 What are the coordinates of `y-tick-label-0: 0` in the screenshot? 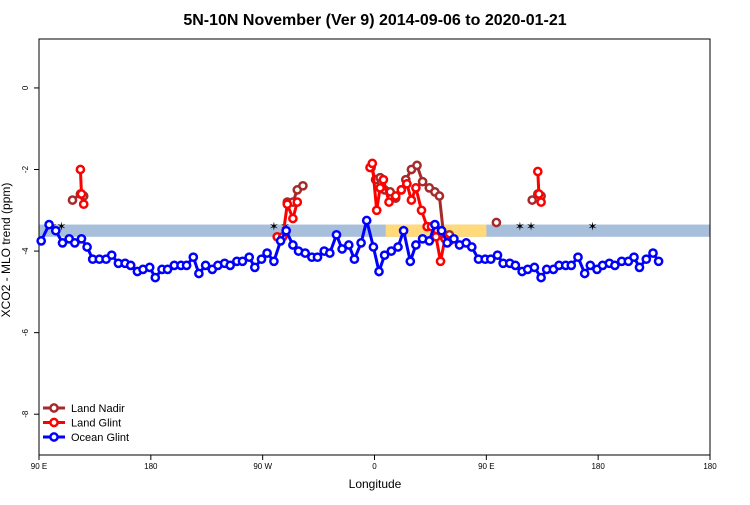 It's located at (25, 87).